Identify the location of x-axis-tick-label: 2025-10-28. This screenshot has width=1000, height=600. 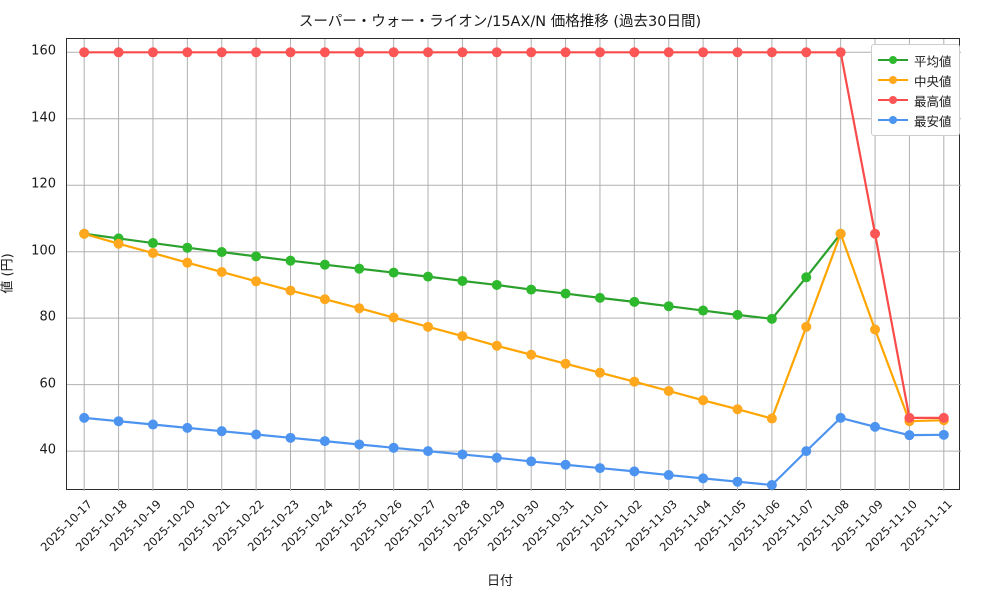
(445, 526).